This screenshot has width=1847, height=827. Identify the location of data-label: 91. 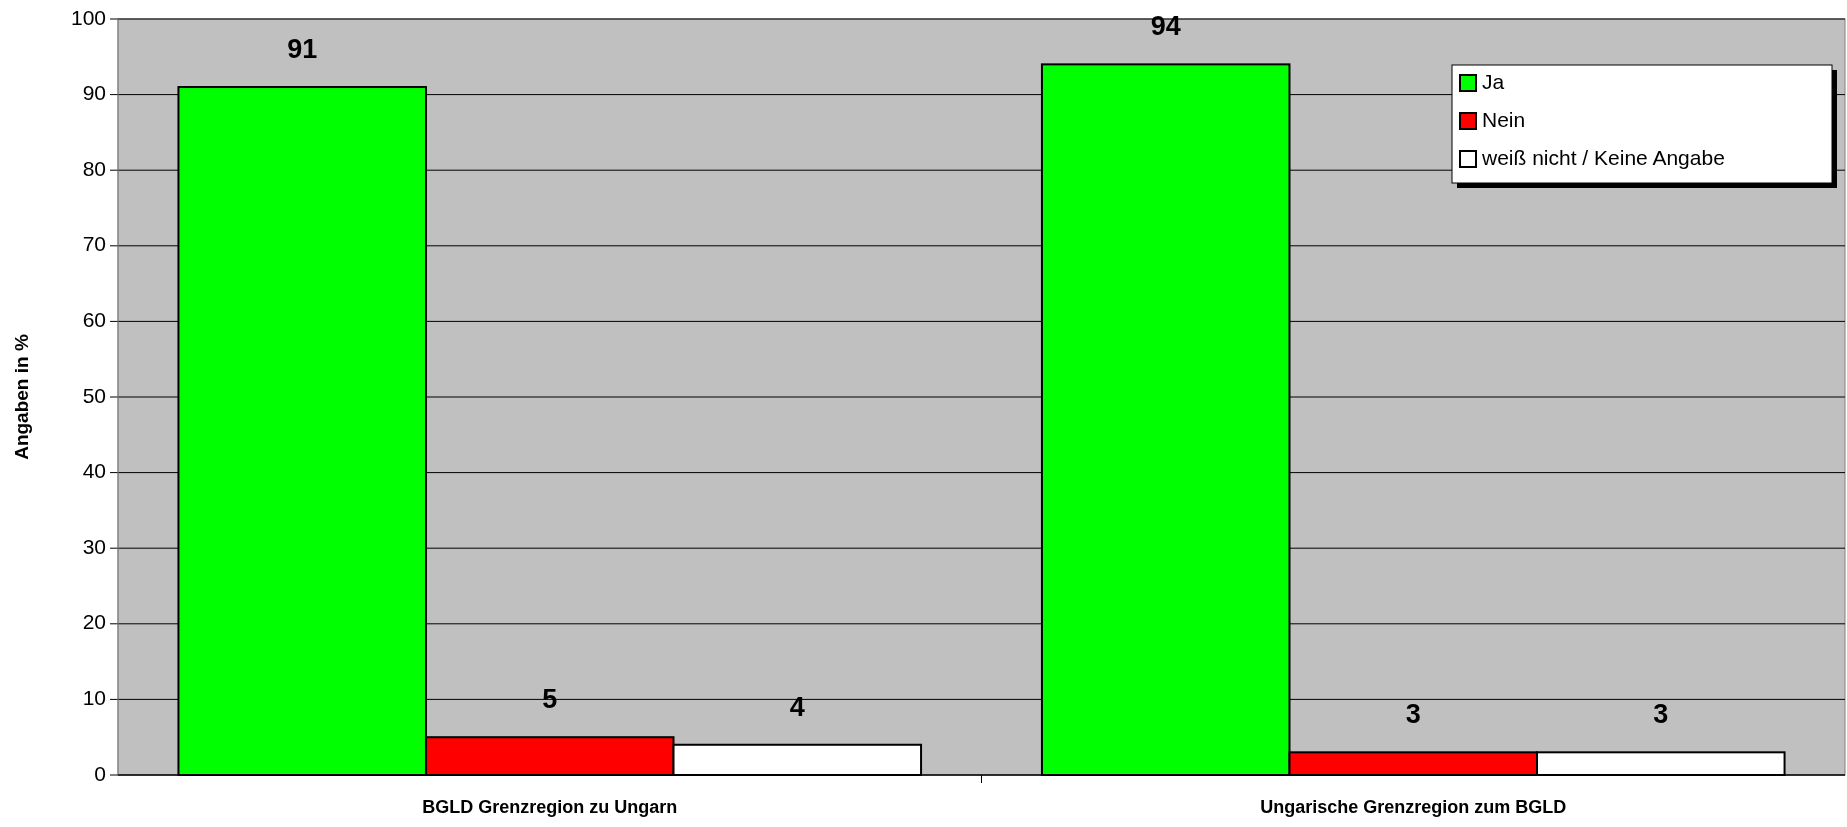
(302, 49).